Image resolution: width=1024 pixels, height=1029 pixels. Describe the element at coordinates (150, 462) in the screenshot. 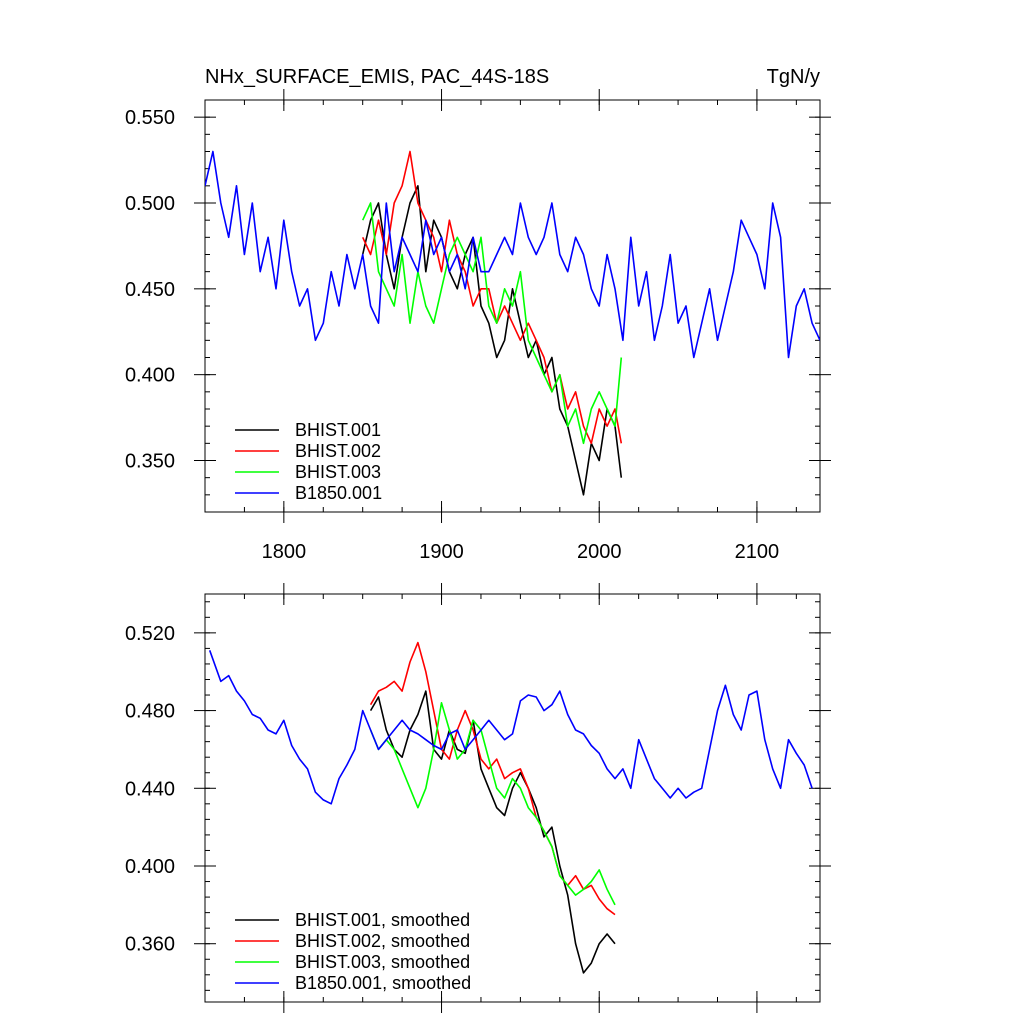

I see `y-tick-label: 0.350` at that location.